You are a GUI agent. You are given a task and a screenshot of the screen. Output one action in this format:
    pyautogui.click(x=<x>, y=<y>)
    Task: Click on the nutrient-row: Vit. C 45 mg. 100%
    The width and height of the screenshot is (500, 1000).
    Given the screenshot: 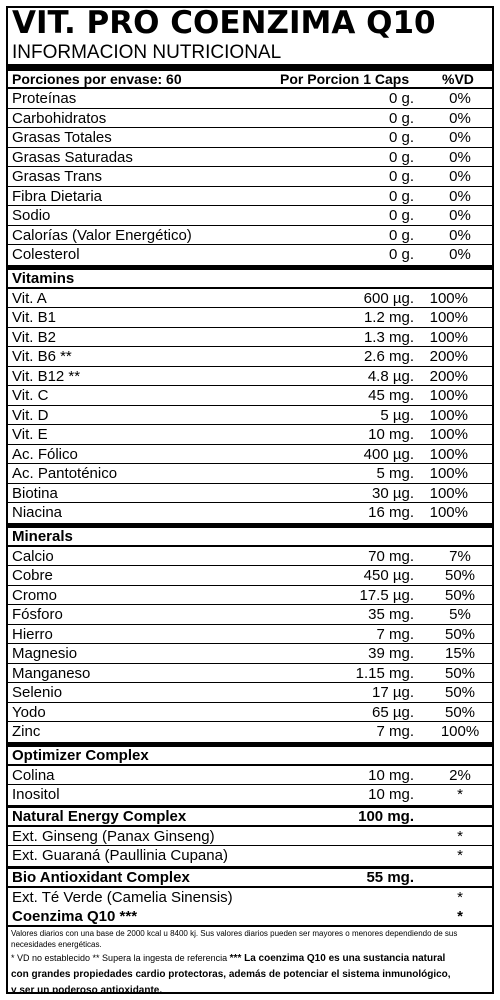 What is the action you would take?
    pyautogui.click(x=250, y=396)
    